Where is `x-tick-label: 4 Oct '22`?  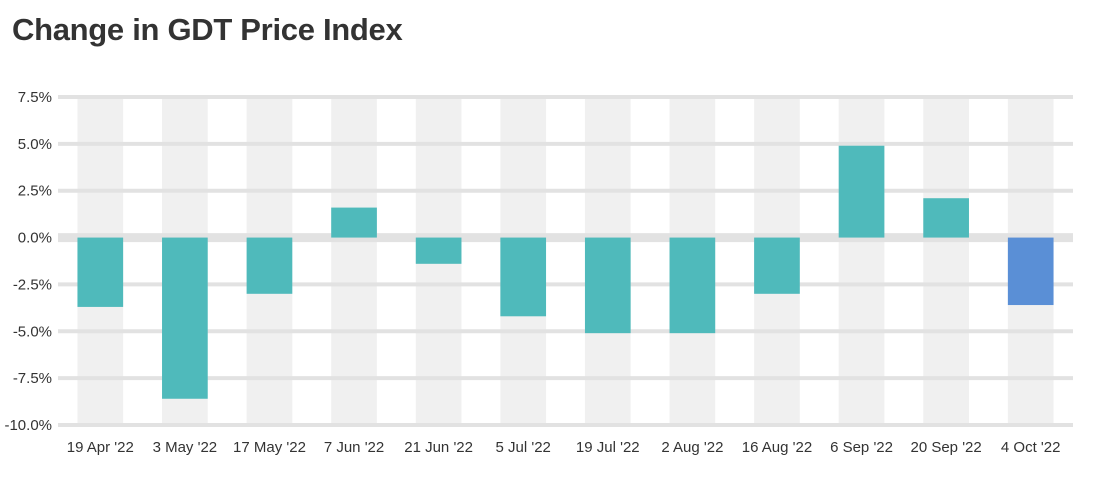
x-tick-label: 4 Oct '22 is located at coordinates (1031, 447).